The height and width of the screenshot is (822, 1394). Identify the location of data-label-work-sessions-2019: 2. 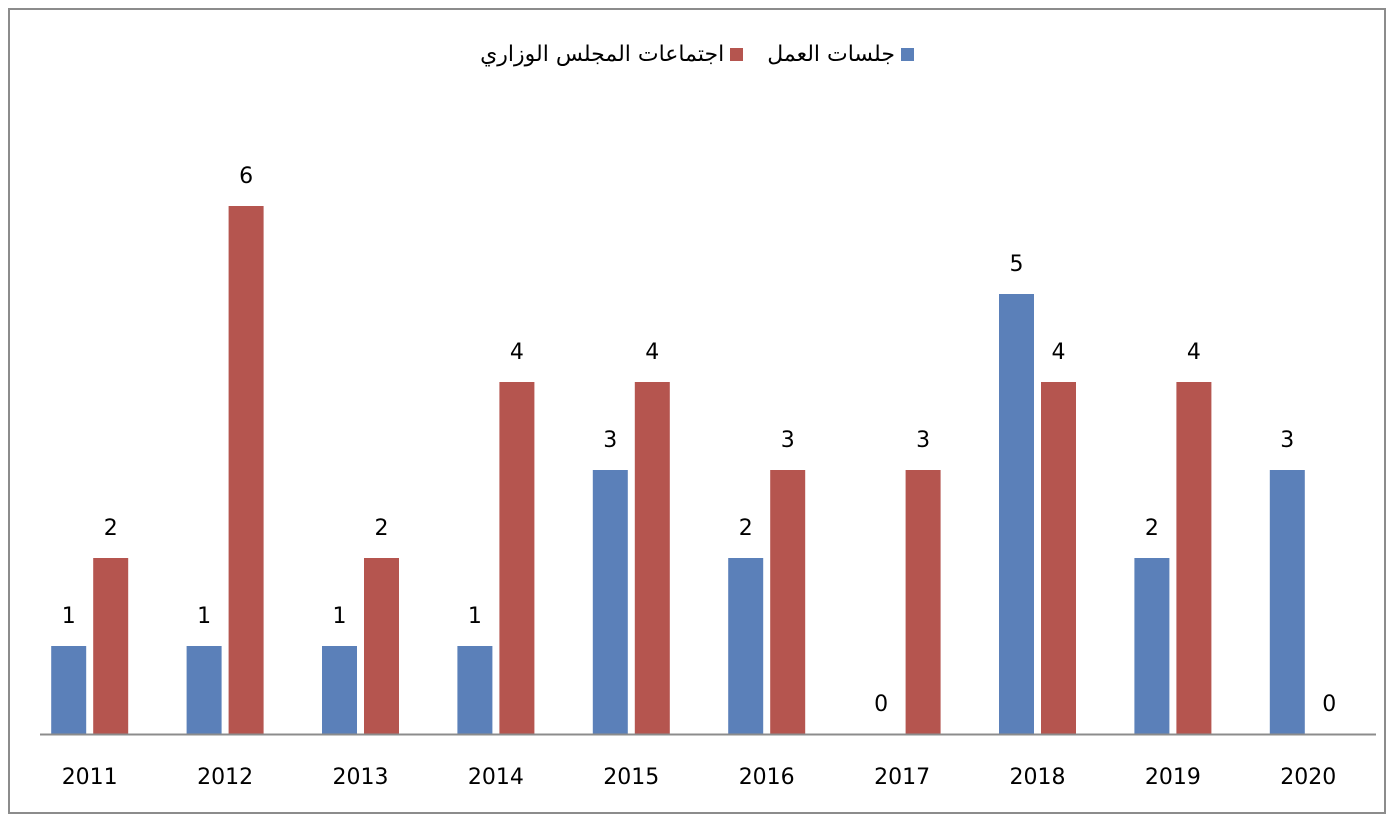
(1152, 528).